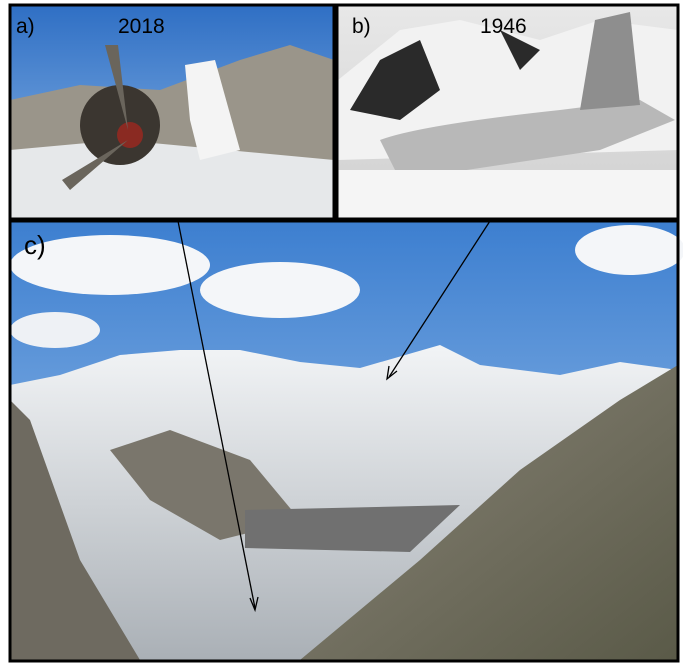 The height and width of the screenshot is (663, 683). I want to click on engine, so click(120, 125).